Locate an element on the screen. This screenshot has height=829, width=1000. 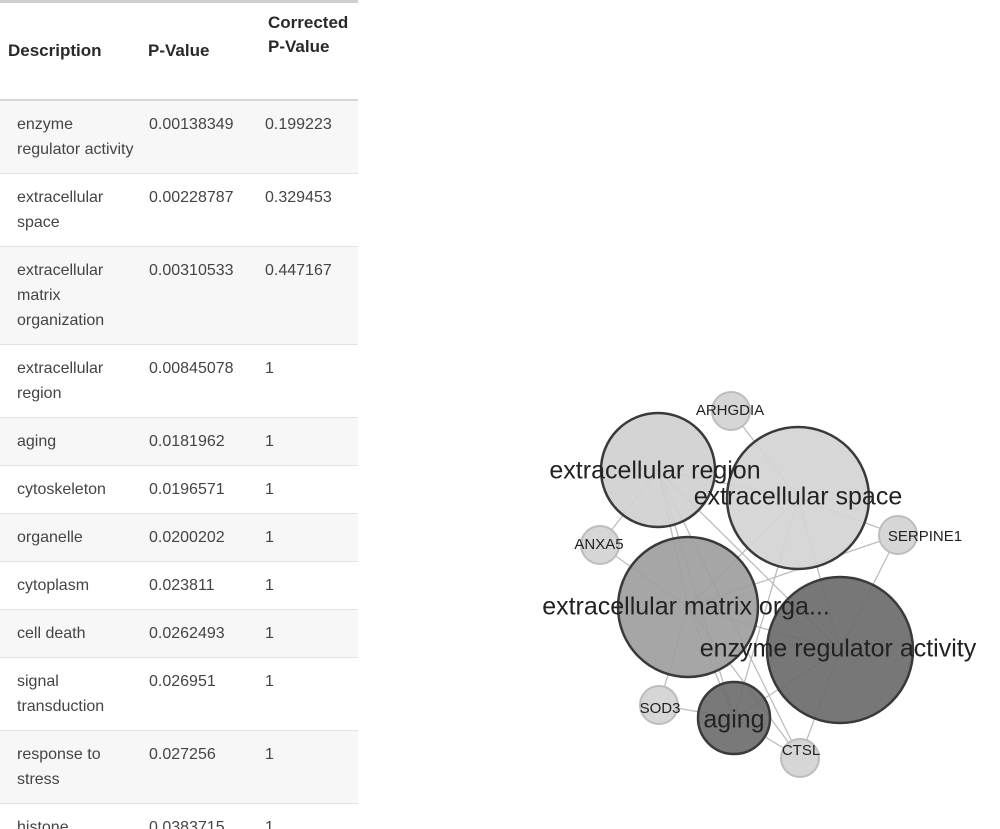
cell-description: organelle is located at coordinates (70, 537).